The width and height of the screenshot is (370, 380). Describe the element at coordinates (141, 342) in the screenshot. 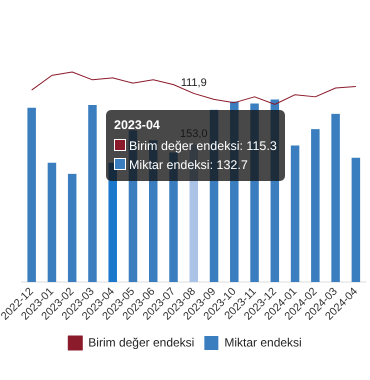

I see `legend-label: Birim değer endeksi` at that location.